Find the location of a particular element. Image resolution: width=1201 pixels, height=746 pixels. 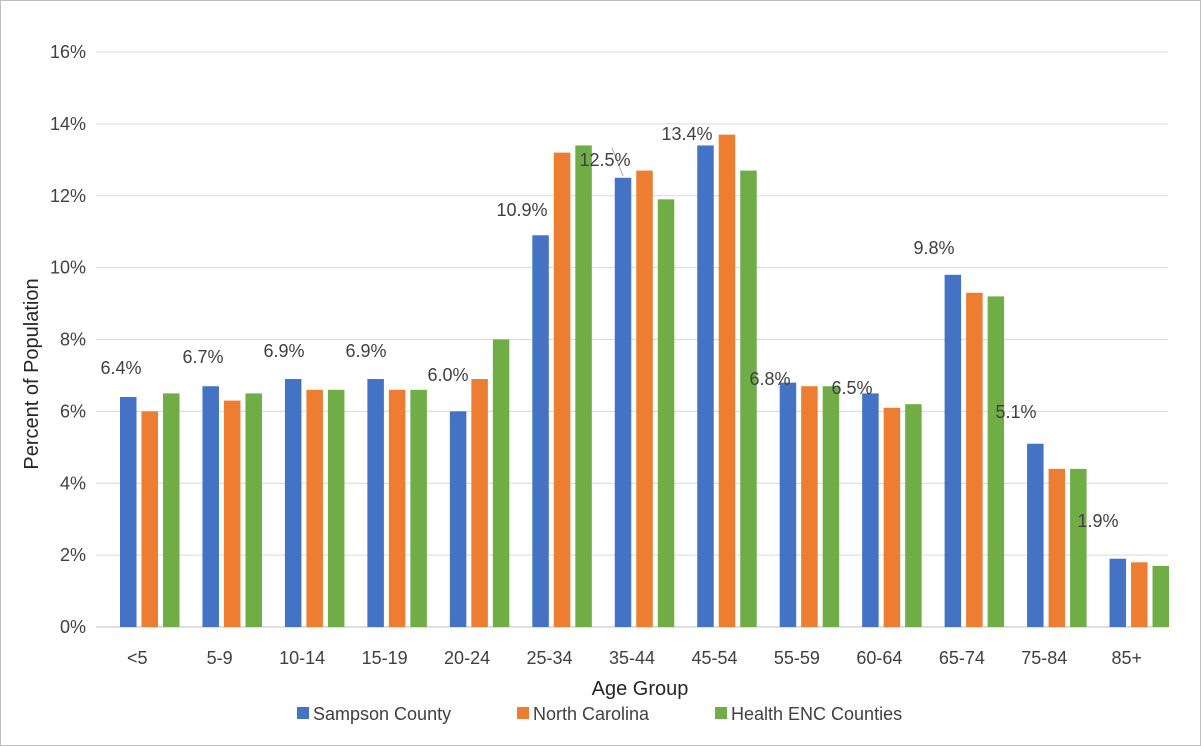

y-tick-label: 14% is located at coordinates (68, 124).